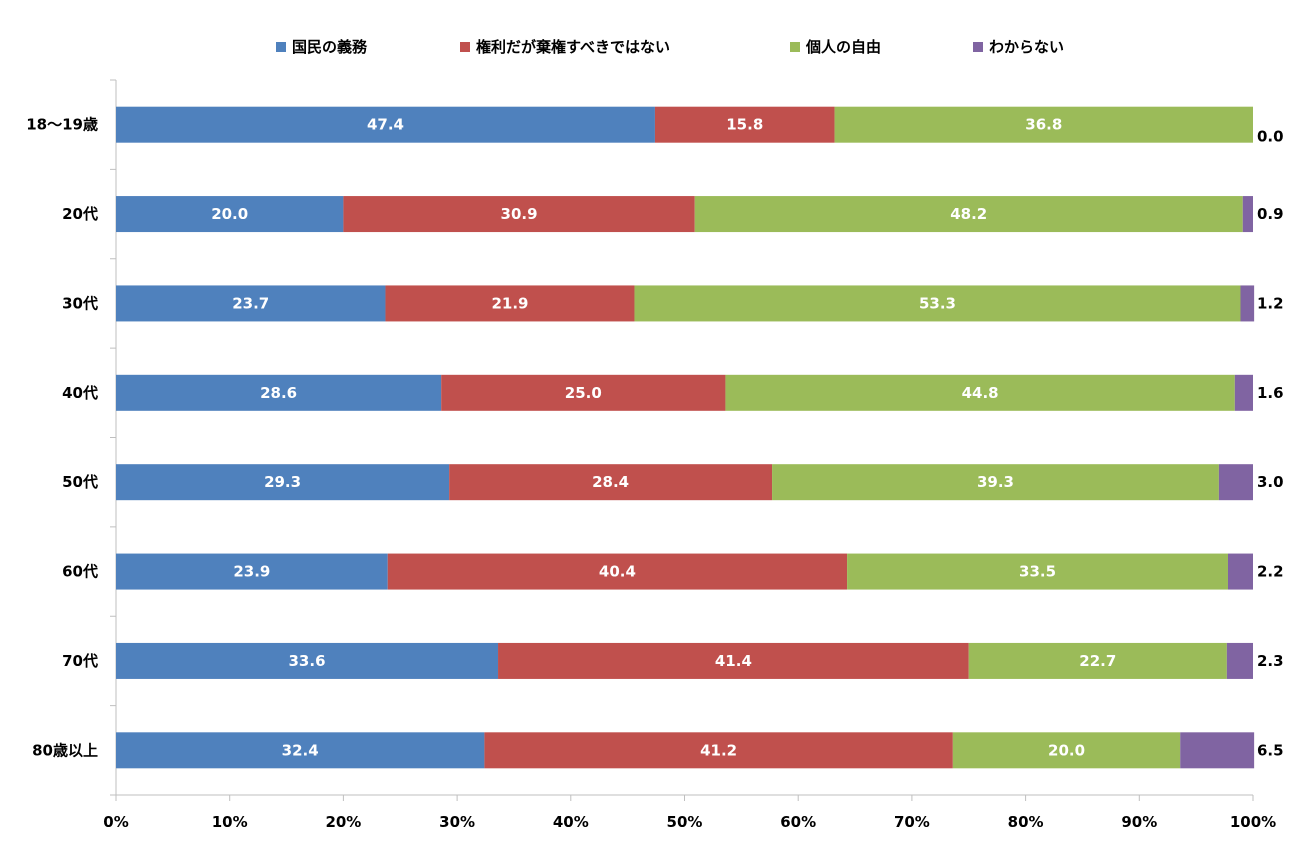 The image size is (1300, 860). I want to click on data-label: 47.4, so click(385, 125).